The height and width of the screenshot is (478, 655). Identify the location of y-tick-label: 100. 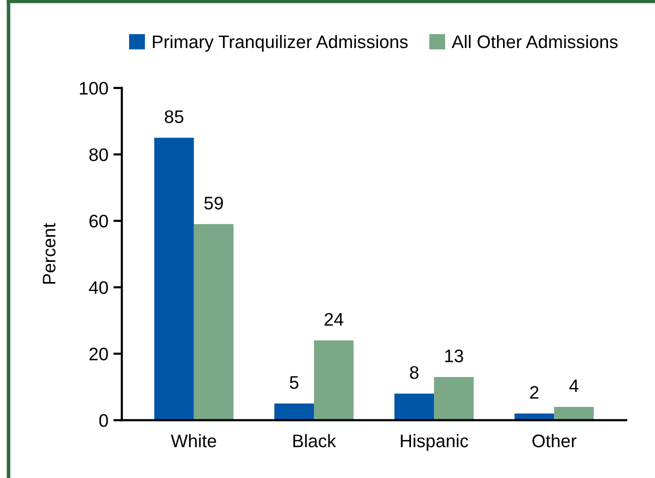
(94, 88).